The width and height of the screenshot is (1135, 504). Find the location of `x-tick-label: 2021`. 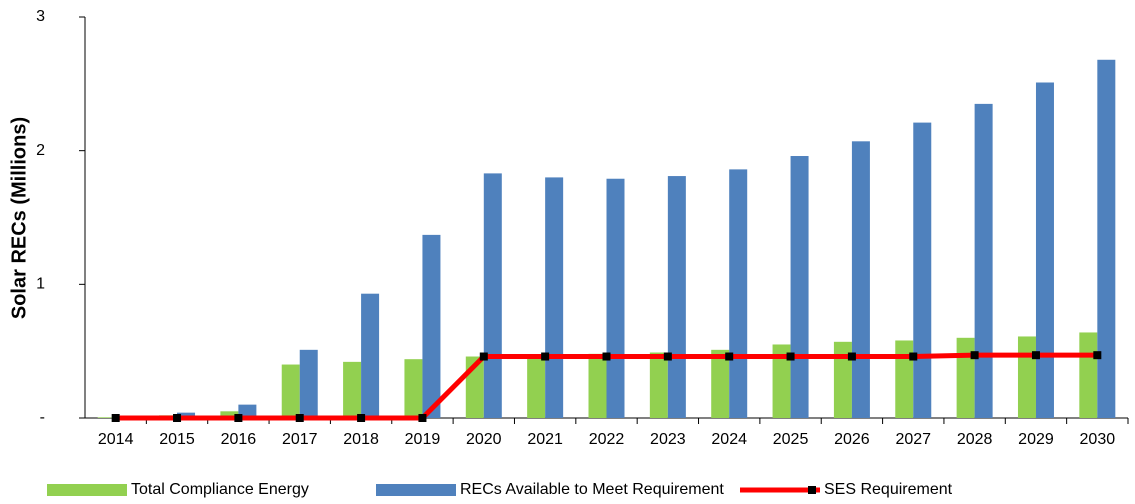

x-tick-label: 2021 is located at coordinates (545, 439).